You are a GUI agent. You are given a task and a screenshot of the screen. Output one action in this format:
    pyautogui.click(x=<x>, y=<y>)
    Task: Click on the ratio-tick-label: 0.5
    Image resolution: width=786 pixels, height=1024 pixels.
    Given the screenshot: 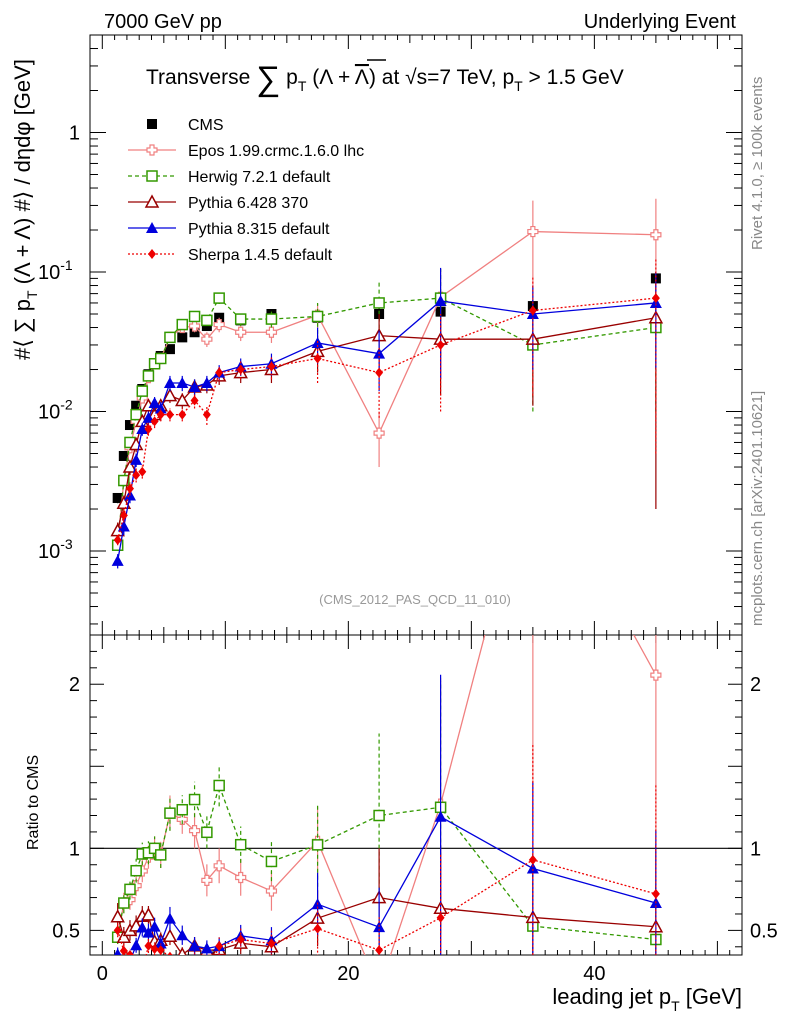 What is the action you would take?
    pyautogui.click(x=66, y=931)
    